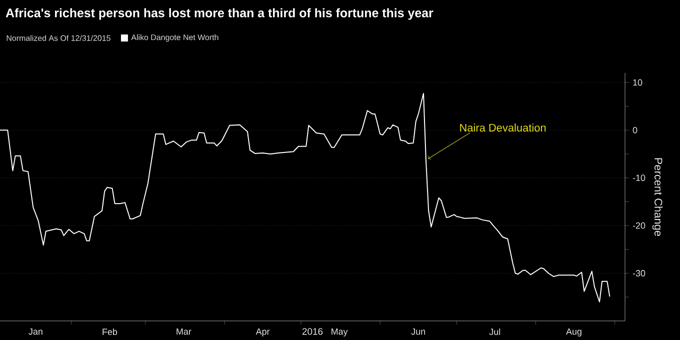 This screenshot has width=680, height=340. Describe the element at coordinates (494, 332) in the screenshot. I see `x-tick-label: Jul` at that location.